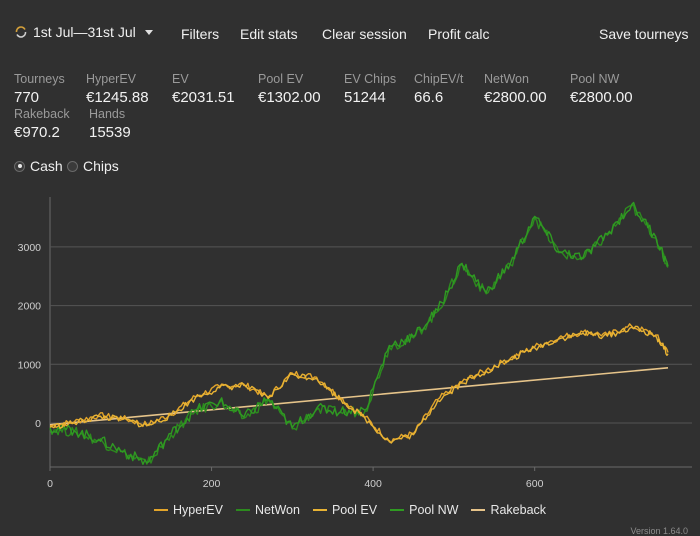 The width and height of the screenshot is (700, 536). I want to click on cash-radio-label: Cash, so click(46, 166).